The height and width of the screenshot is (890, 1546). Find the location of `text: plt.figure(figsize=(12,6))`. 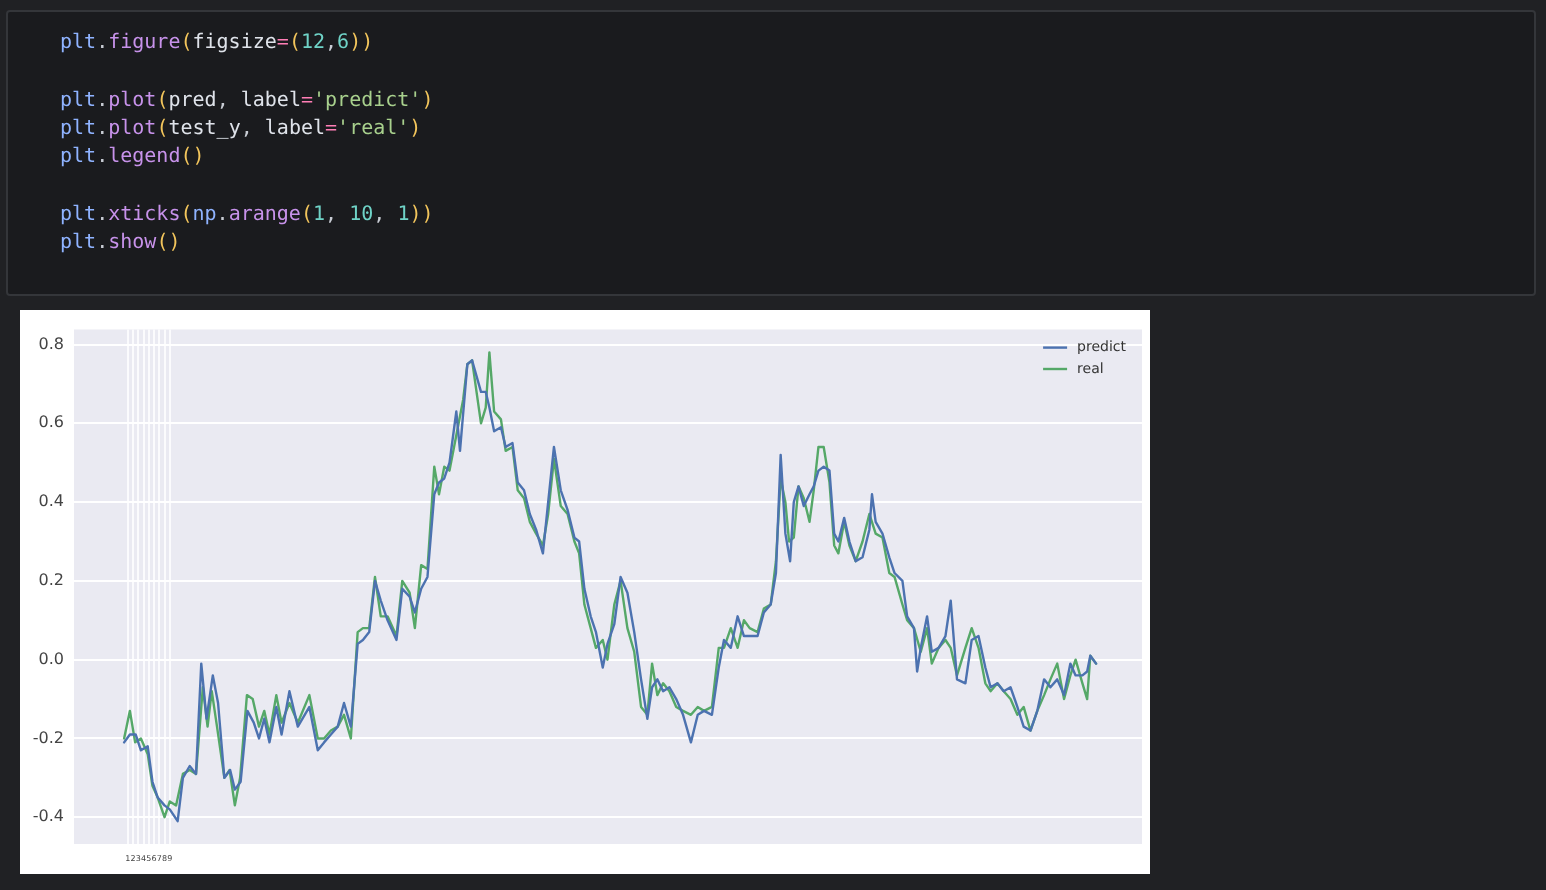

text: plt.figure(figsize=(12,6)) is located at coordinates (217, 43).